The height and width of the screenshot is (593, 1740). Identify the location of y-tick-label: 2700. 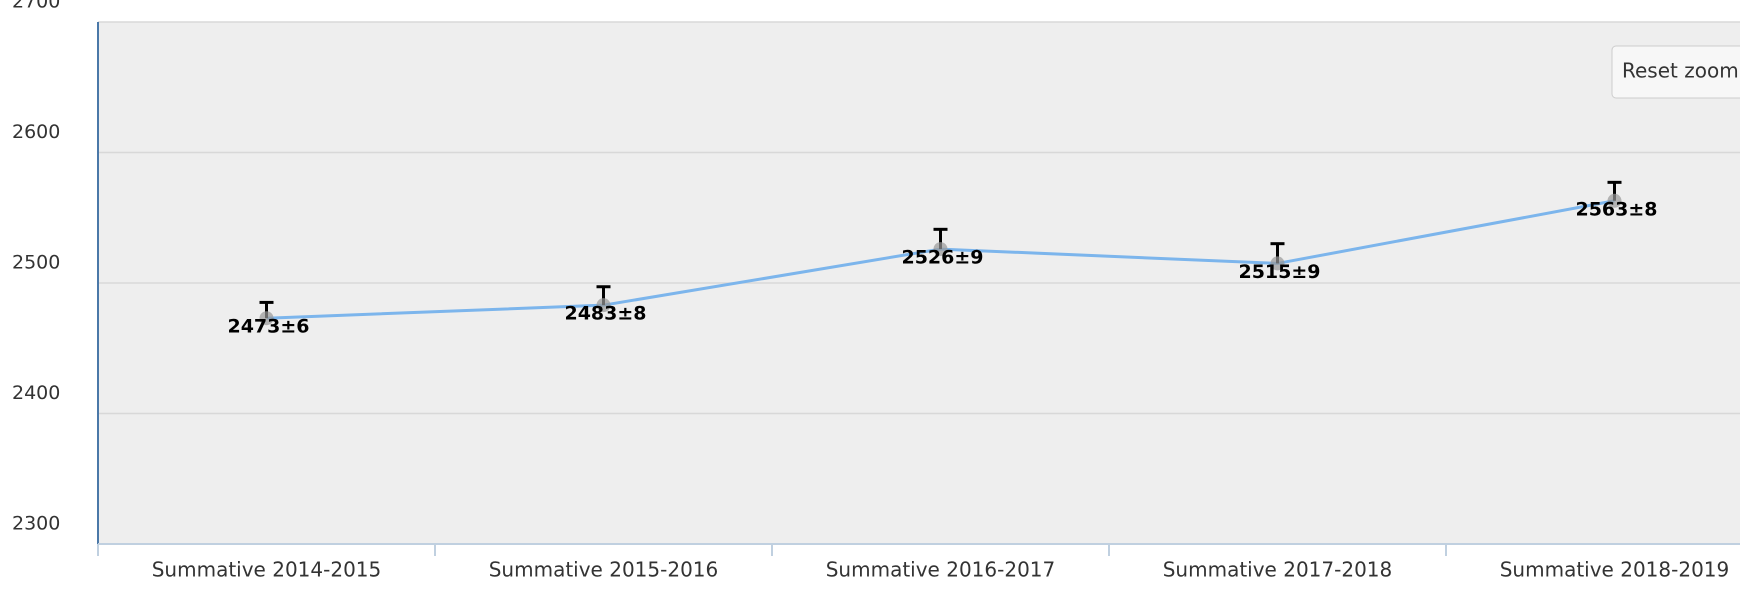
(36, 6).